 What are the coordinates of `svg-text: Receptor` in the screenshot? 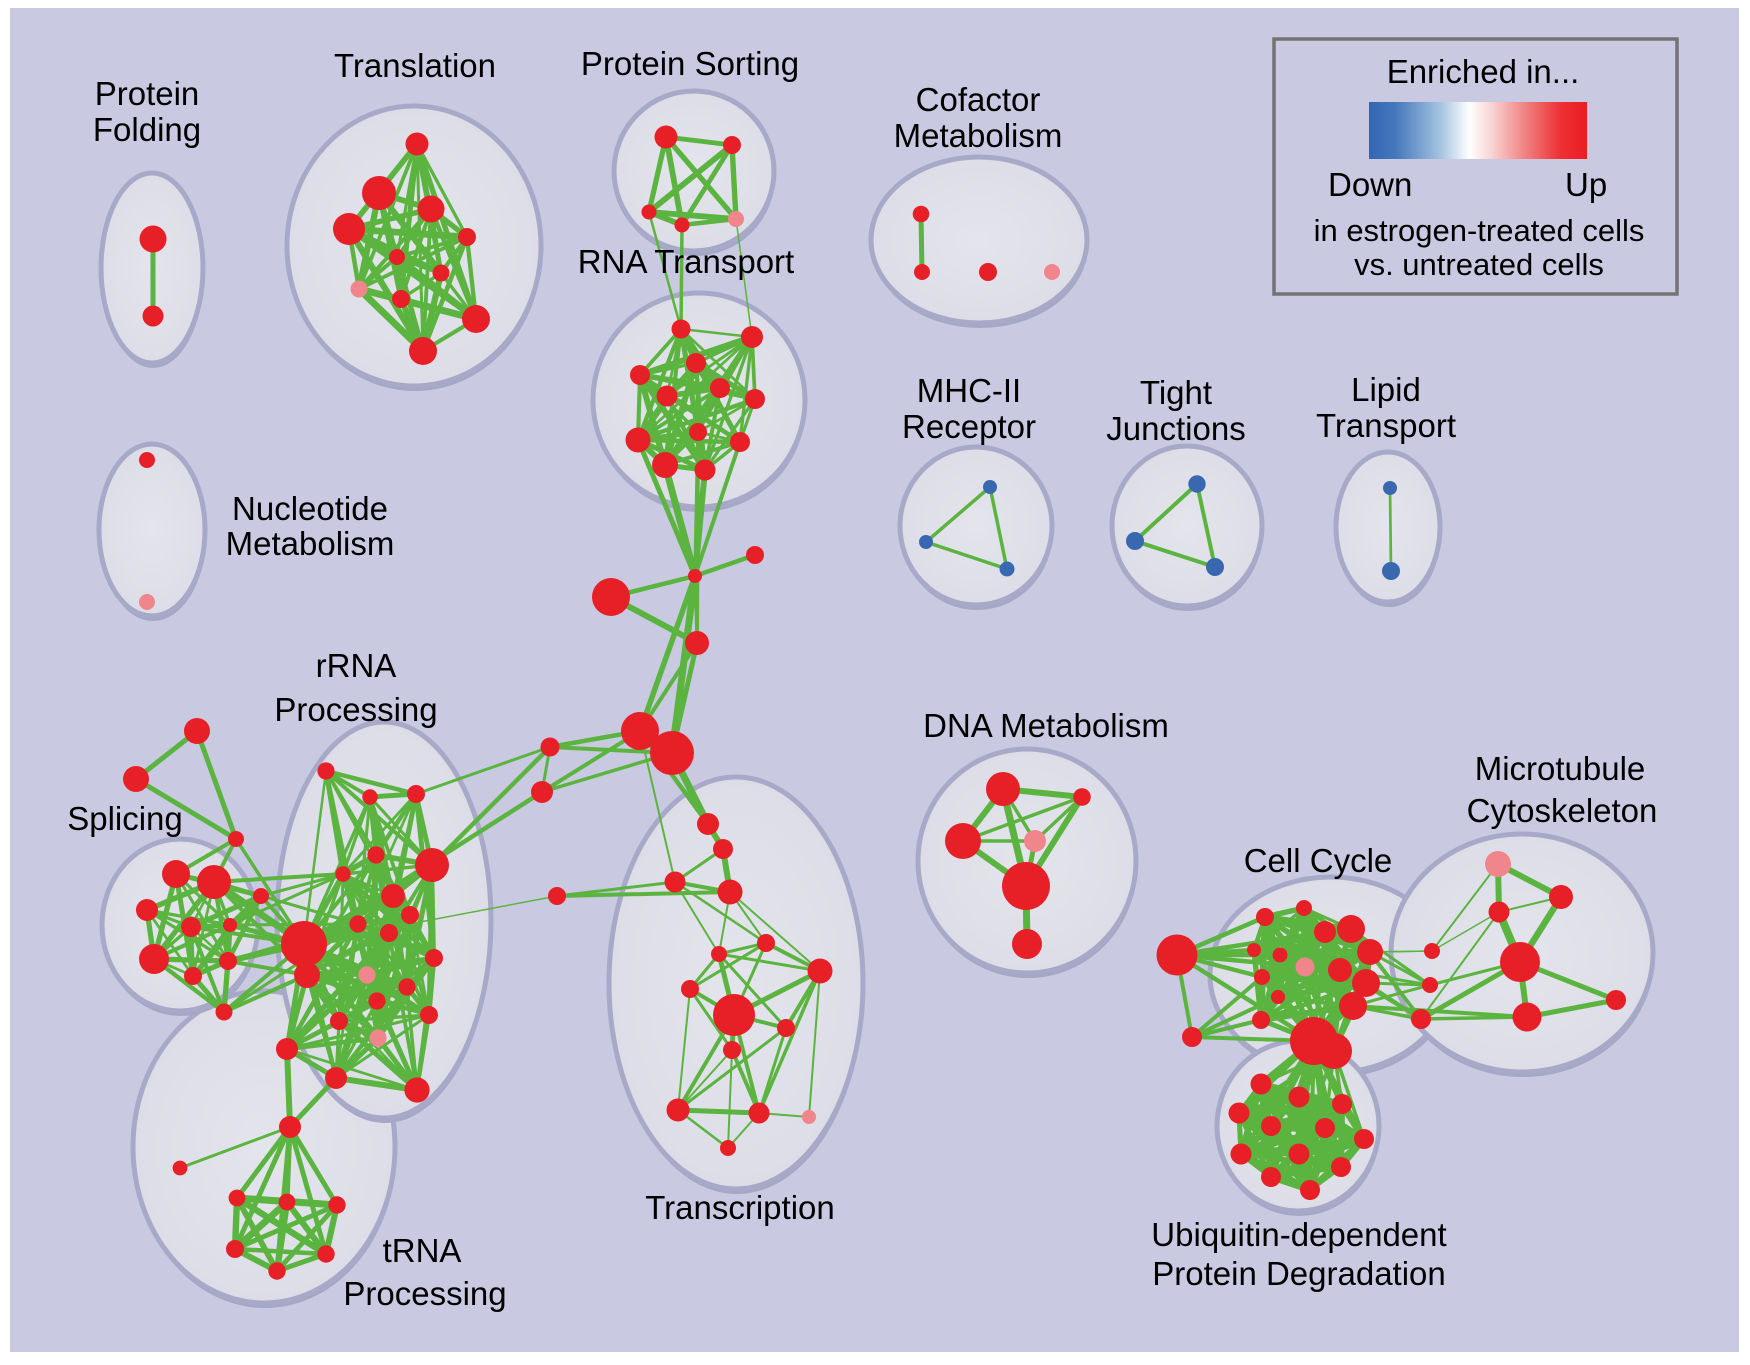 It's located at (969, 426).